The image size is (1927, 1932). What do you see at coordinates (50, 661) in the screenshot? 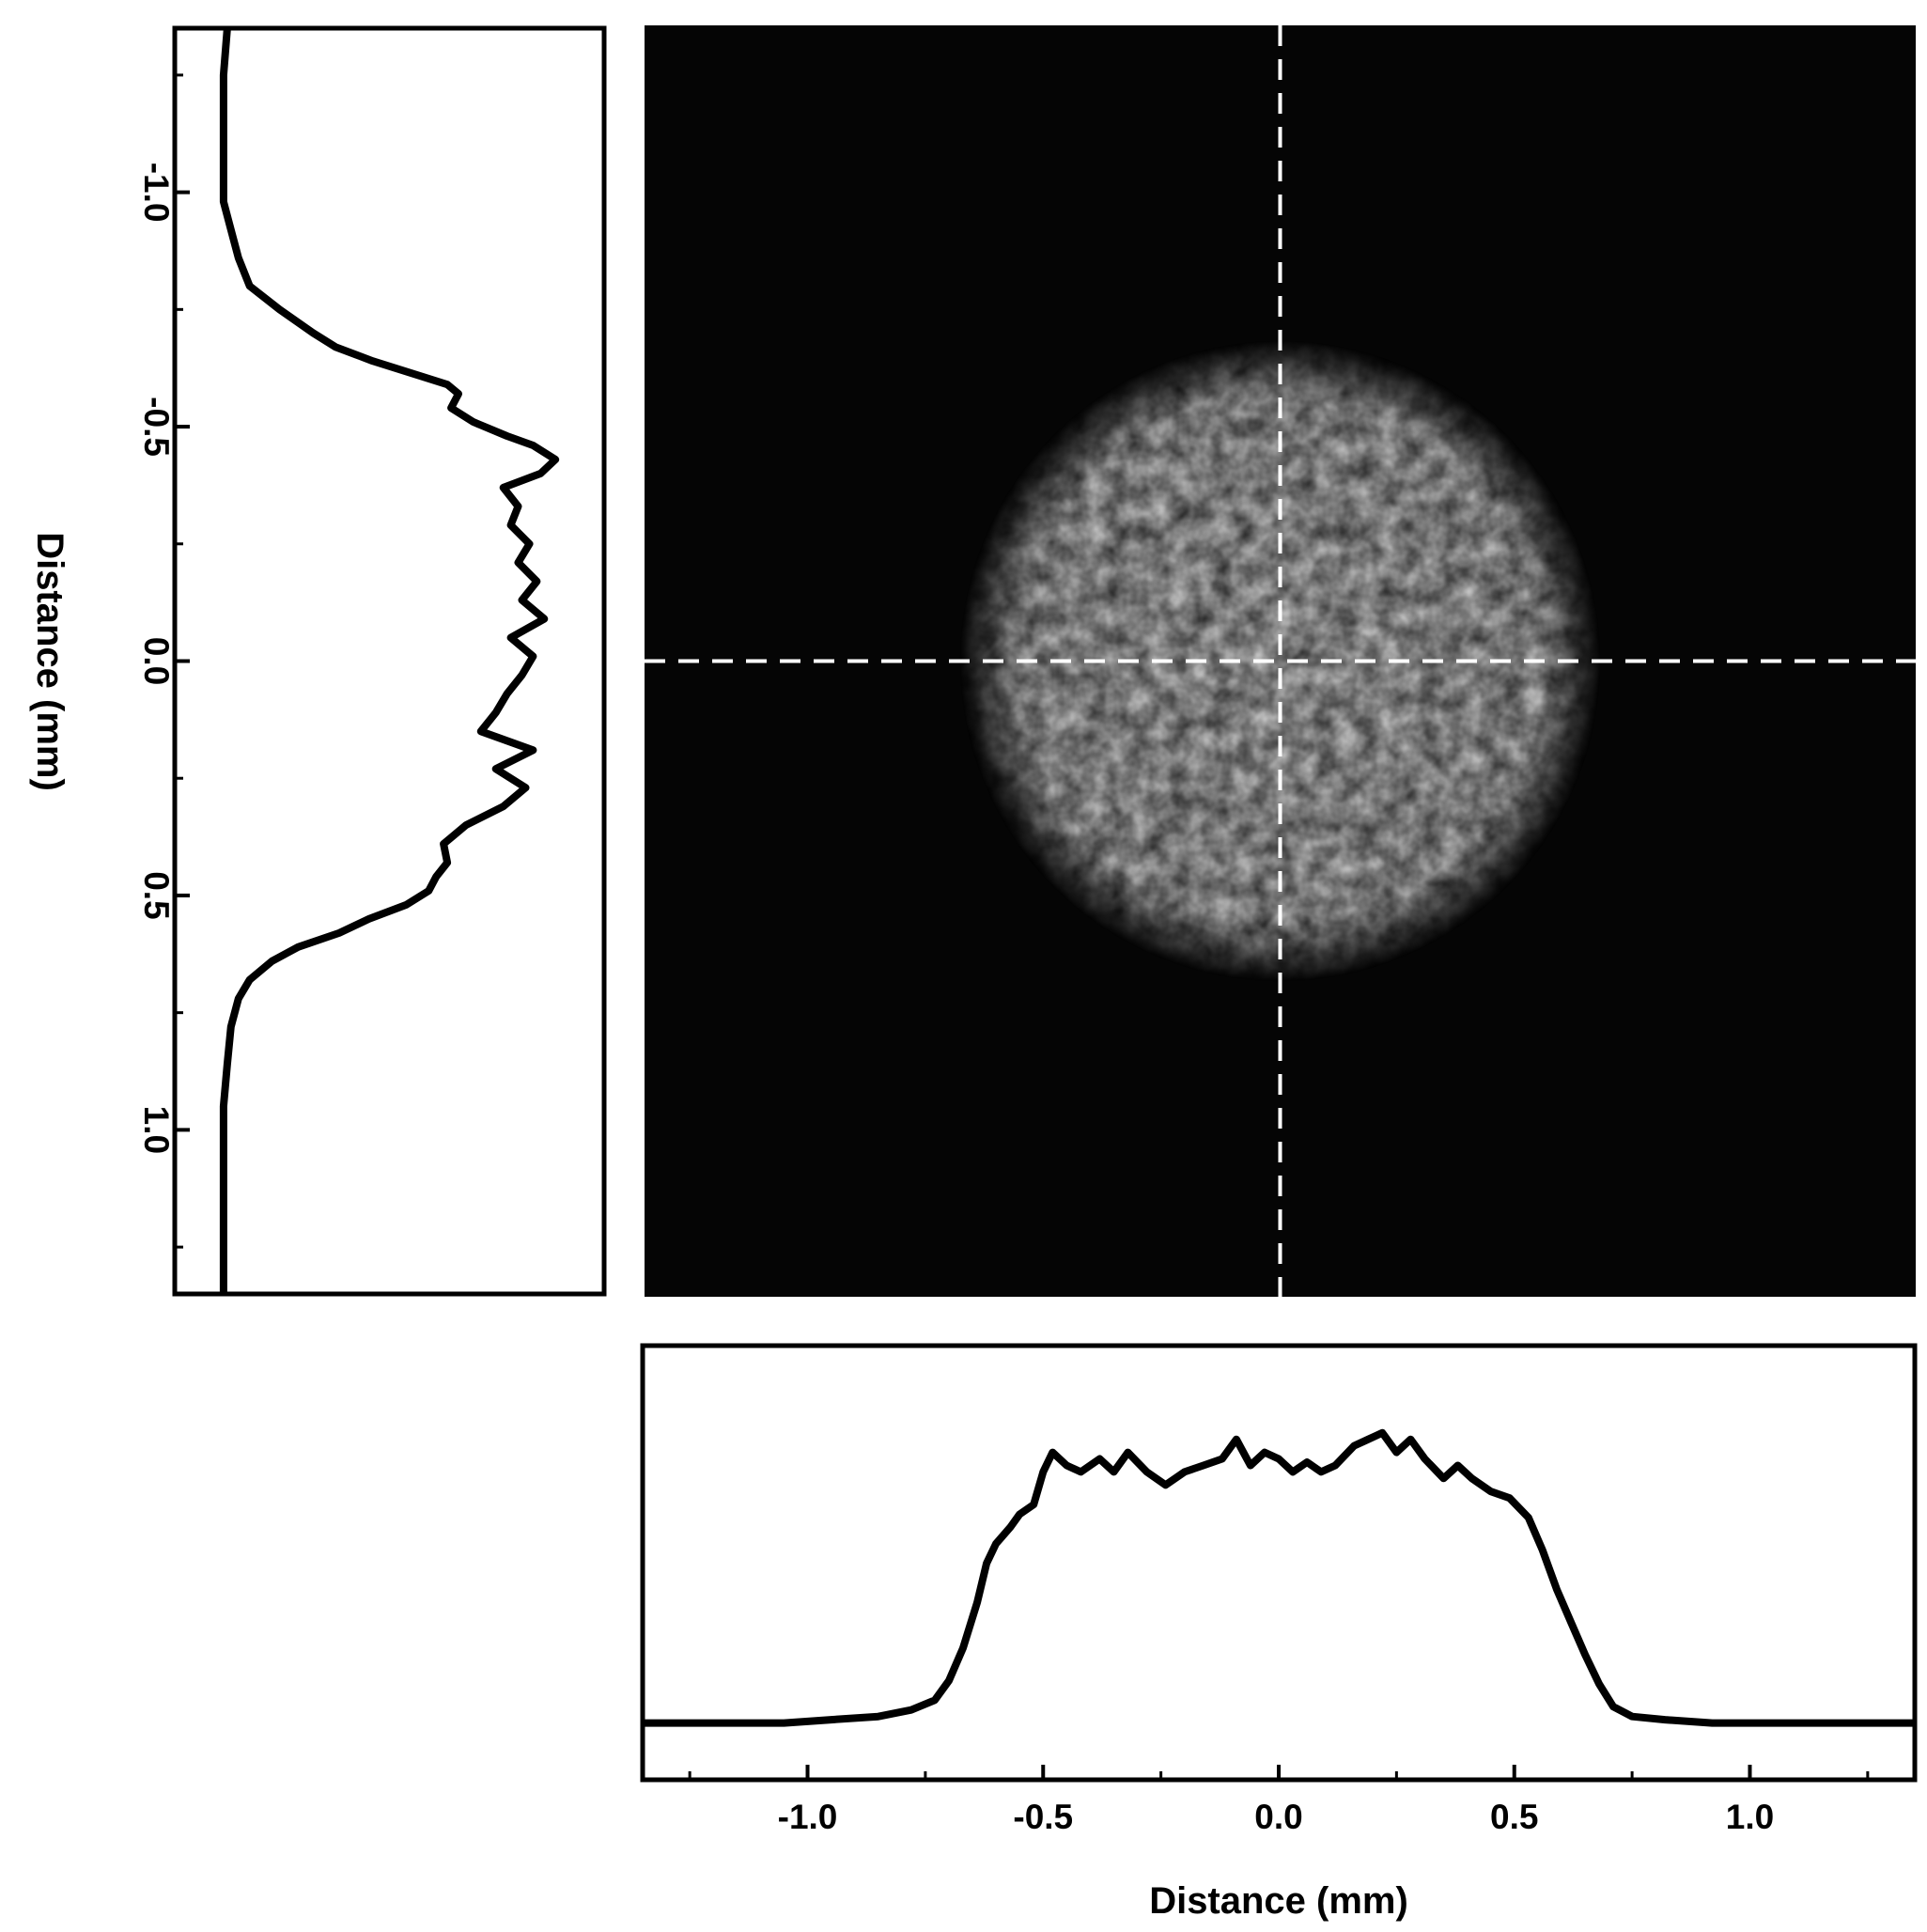
I see `vertical-profile-axis-title: Distance (mm)` at bounding box center [50, 661].